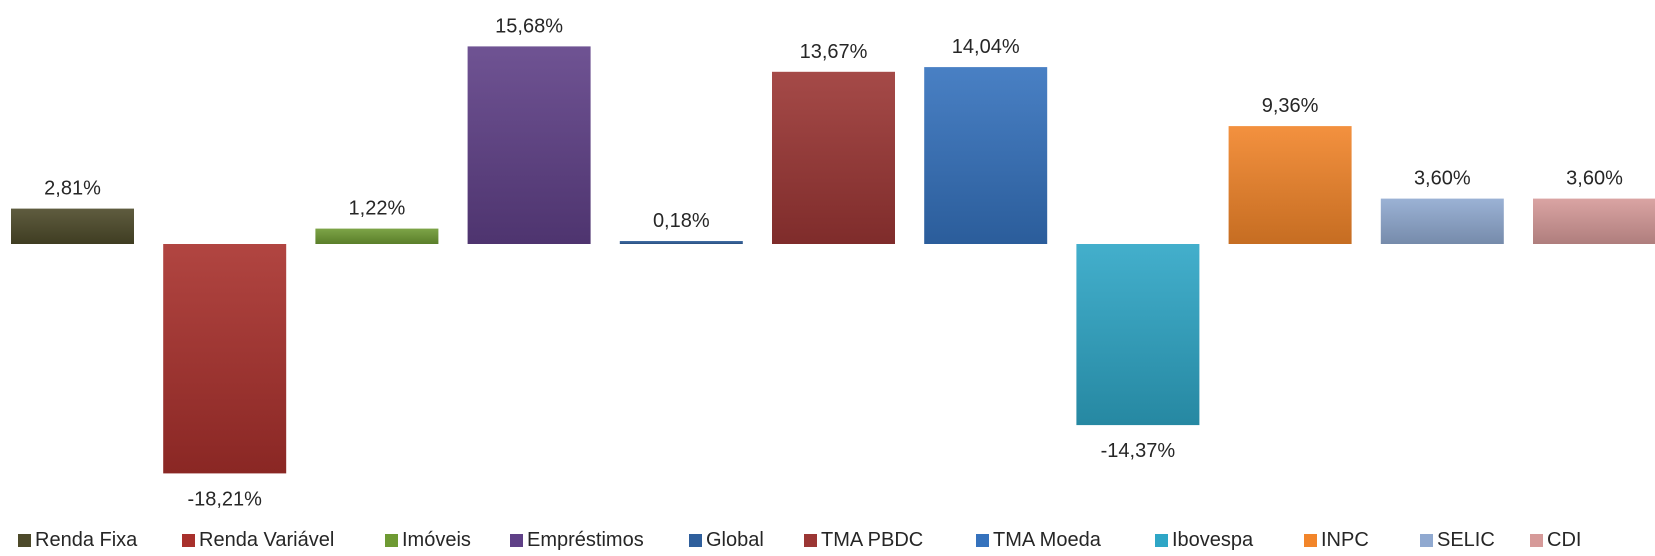 This screenshot has width=1655, height=556. Describe the element at coordinates (529, 26) in the screenshot. I see `data-label-emprestimos: 15,68%` at that location.